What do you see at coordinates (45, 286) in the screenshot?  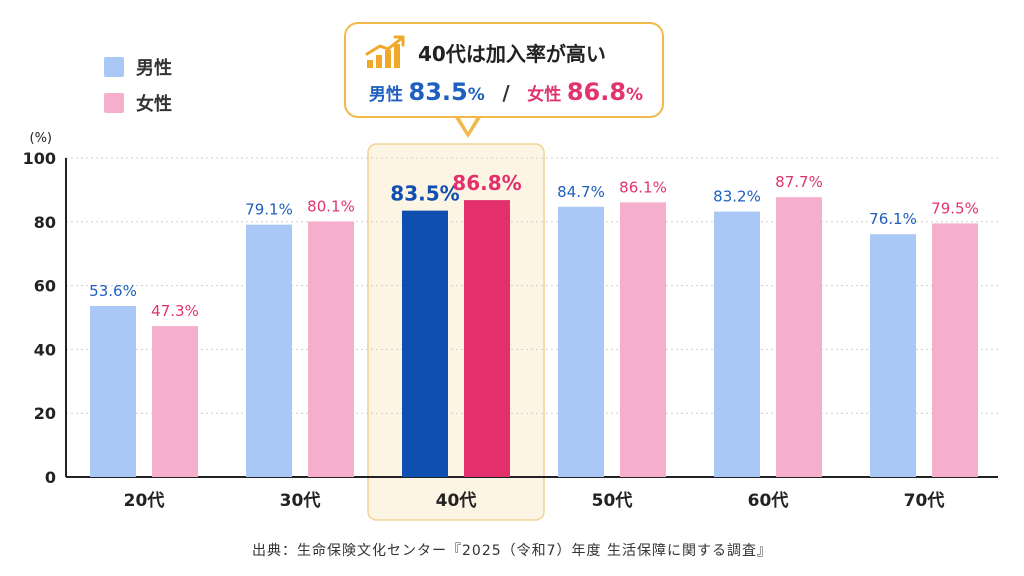 I see `y-tick-label: 60` at bounding box center [45, 286].